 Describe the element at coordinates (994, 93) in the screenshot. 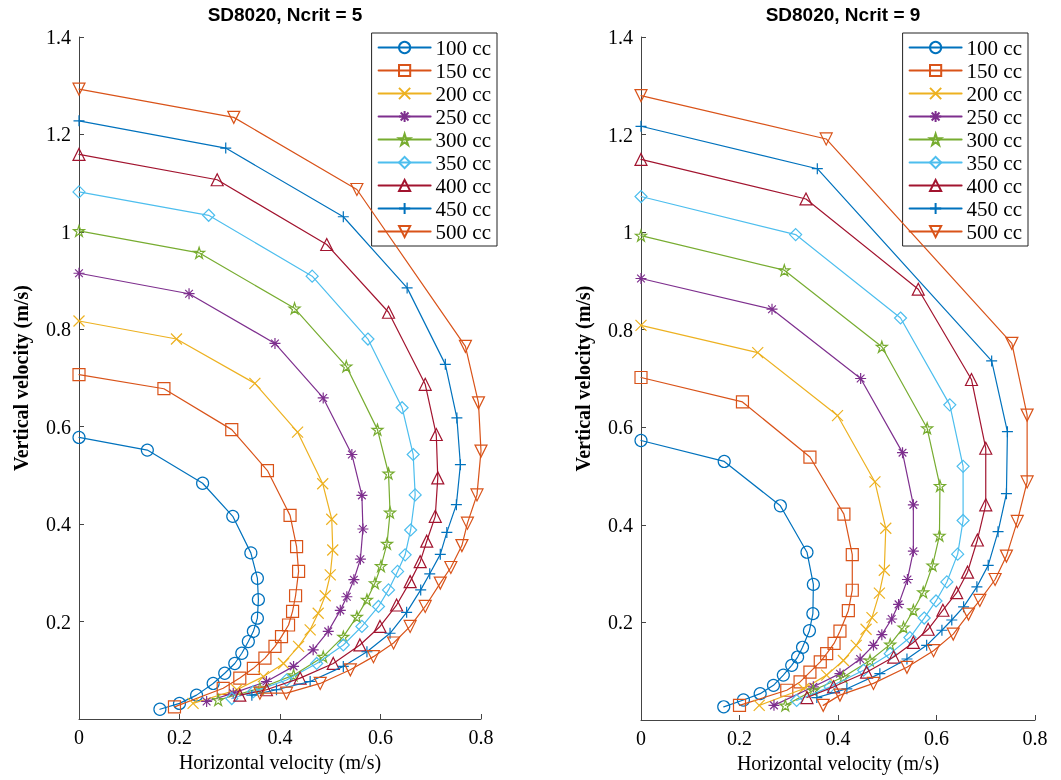

I see `legend-label: 200 cc` at that location.